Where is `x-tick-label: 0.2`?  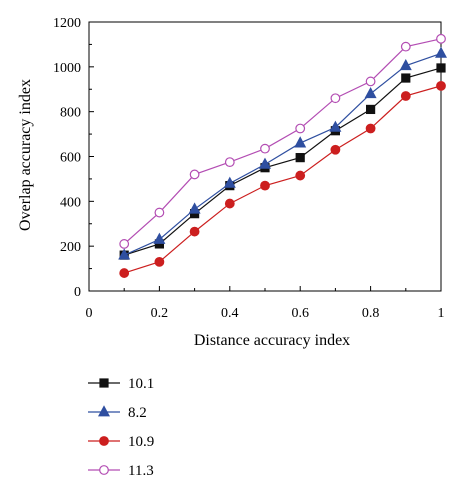 x-tick-label: 0.2 is located at coordinates (160, 313).